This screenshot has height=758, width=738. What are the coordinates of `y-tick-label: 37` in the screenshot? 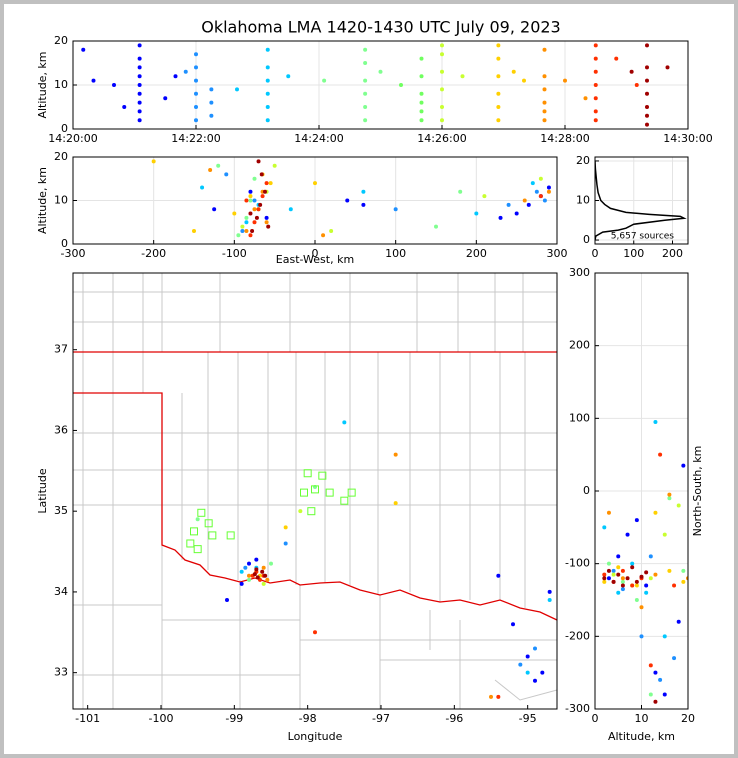 It's located at (61, 349).